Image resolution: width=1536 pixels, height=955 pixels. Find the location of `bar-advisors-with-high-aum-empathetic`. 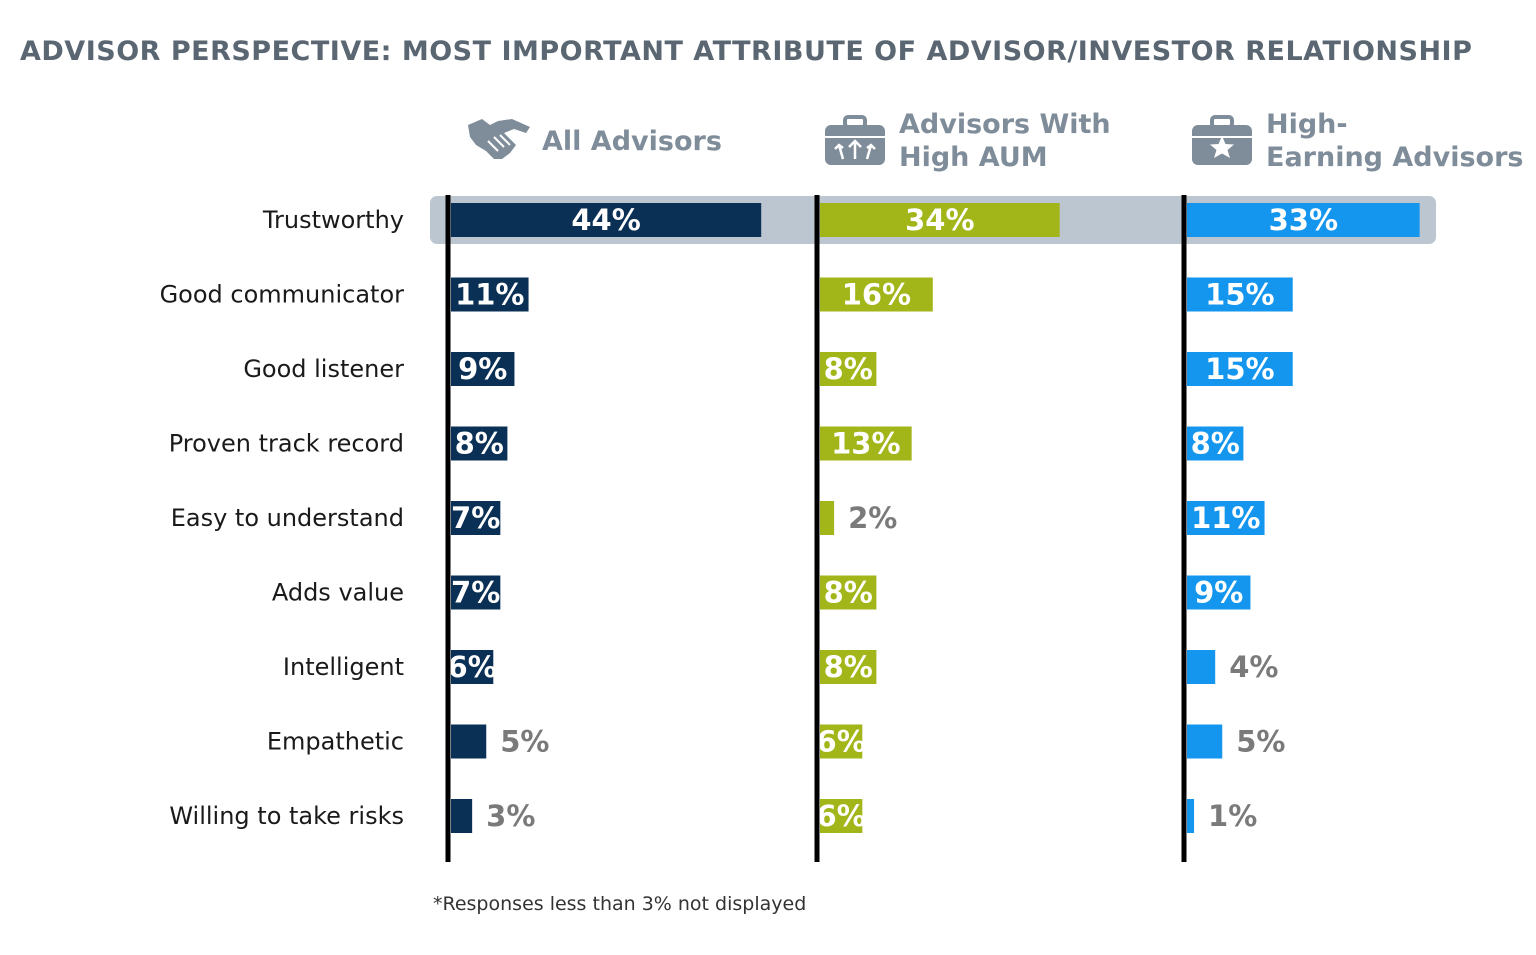

bar-advisors-with-high-aum-empathetic is located at coordinates (841, 741).